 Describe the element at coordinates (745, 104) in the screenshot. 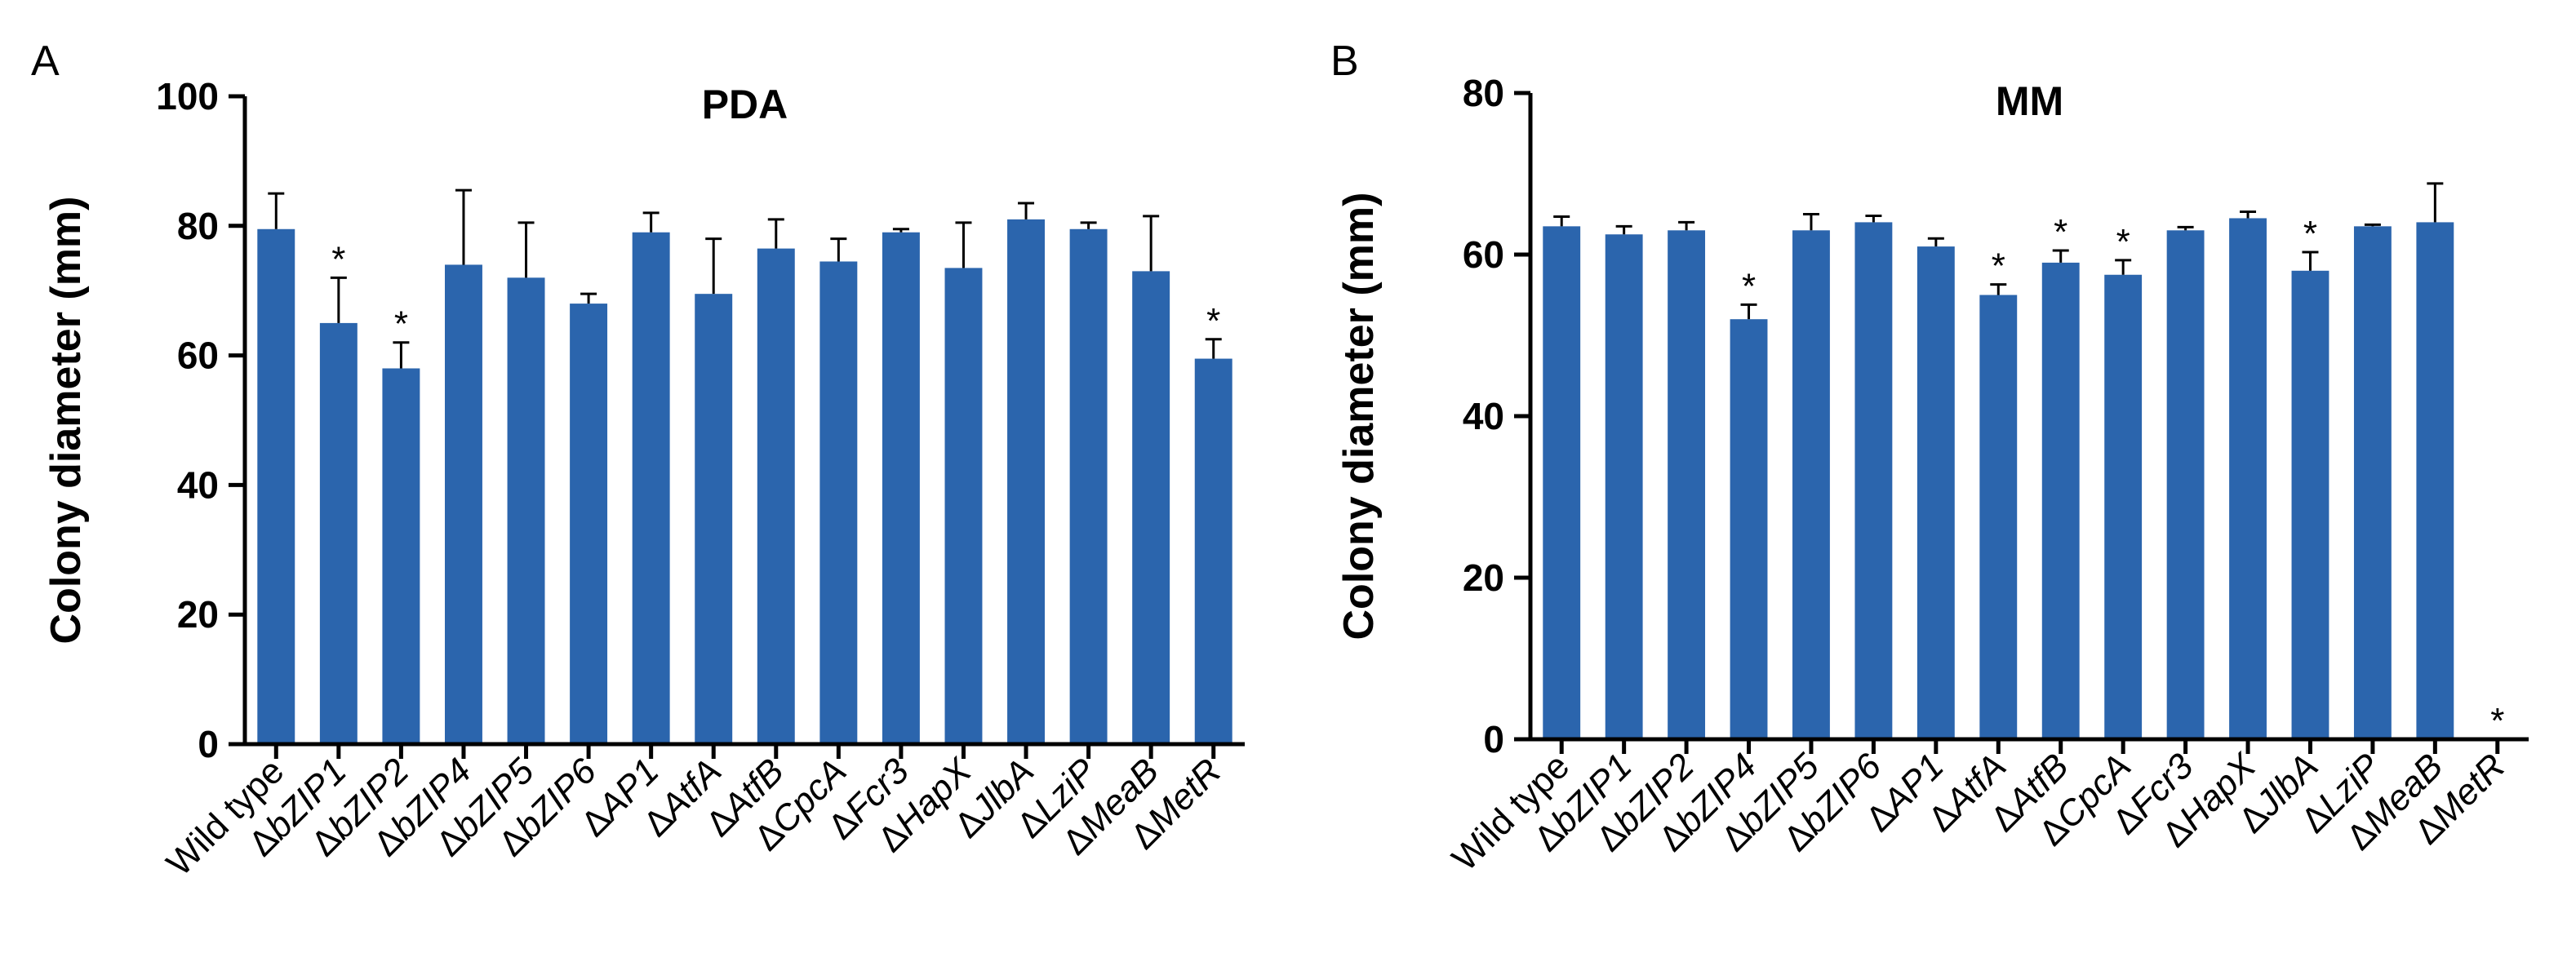

I see `chart-title: PDA` at that location.